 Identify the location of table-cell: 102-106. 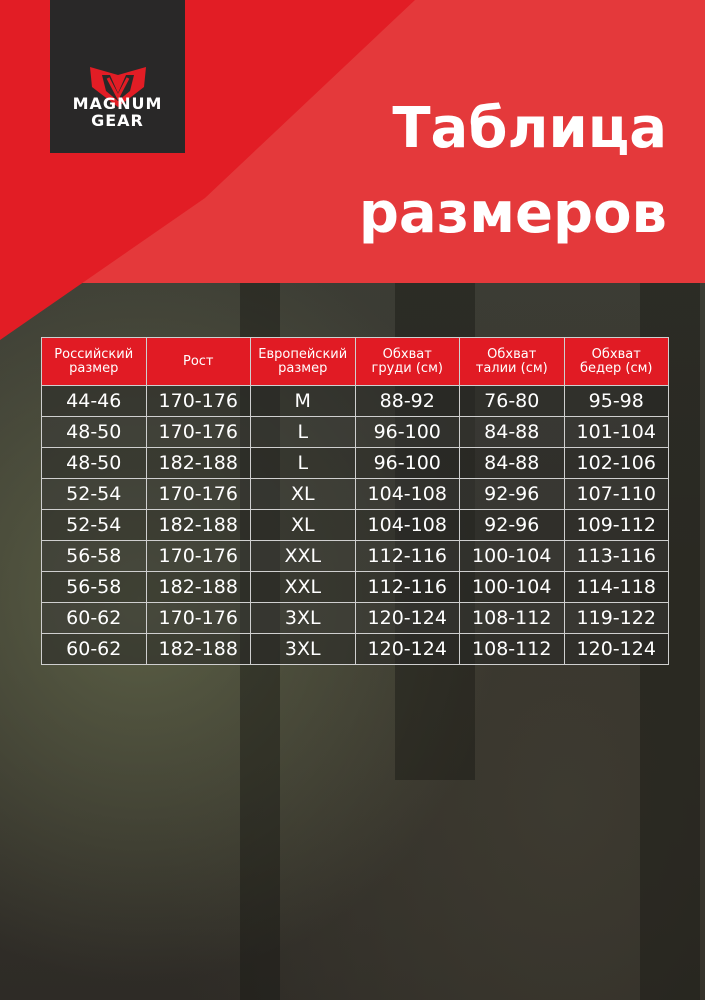
(616, 463).